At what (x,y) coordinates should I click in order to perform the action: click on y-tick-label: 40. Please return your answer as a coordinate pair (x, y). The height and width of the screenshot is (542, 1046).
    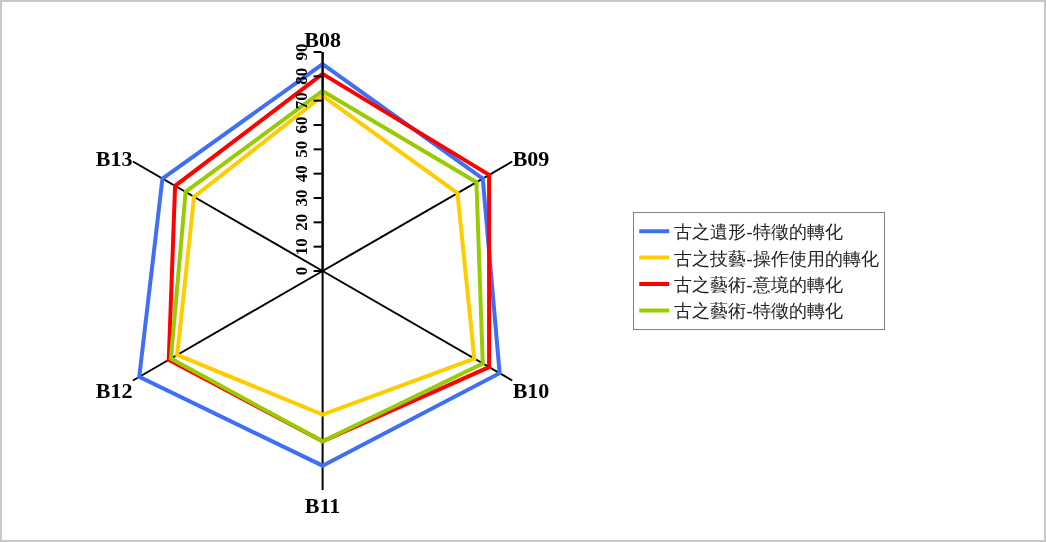
    Looking at the image, I should click on (301, 174).